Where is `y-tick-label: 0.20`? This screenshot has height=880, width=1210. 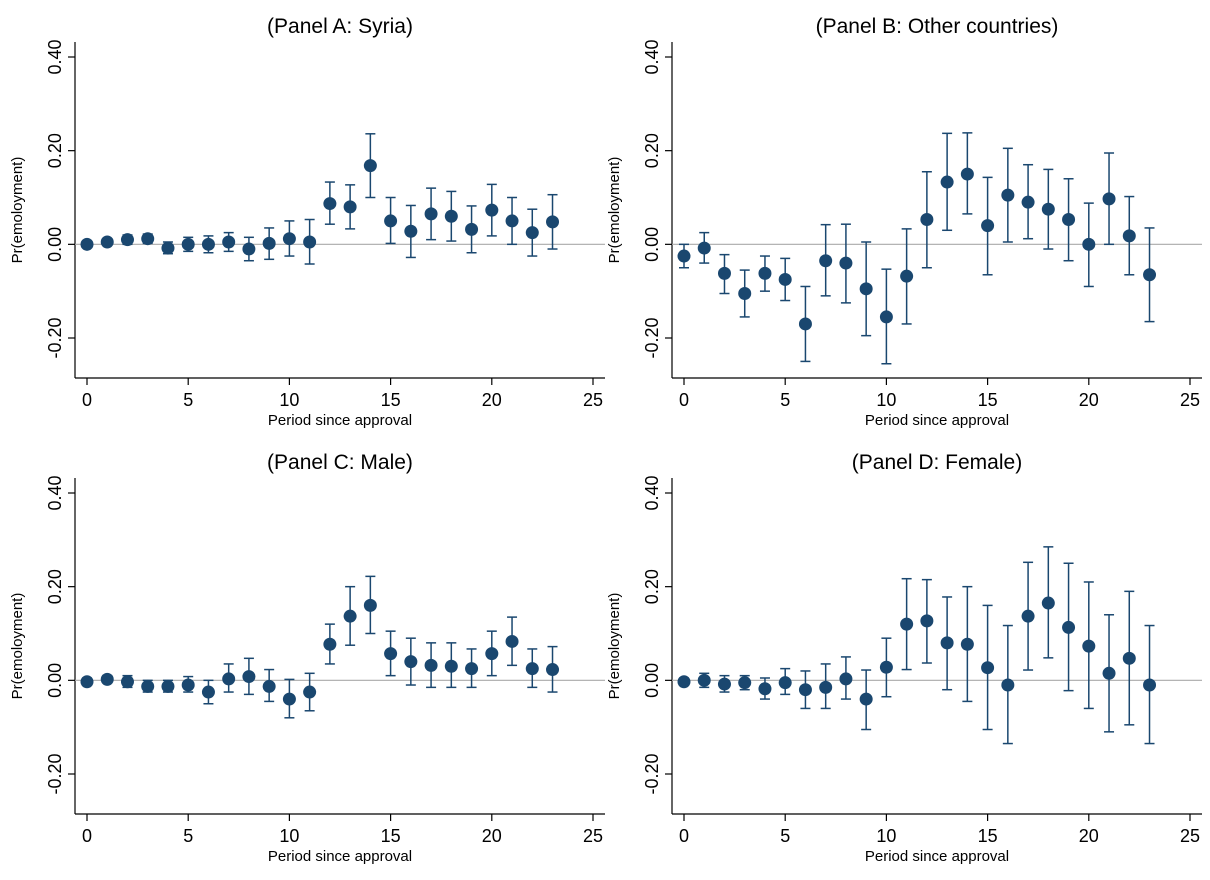
y-tick-label: 0.20 is located at coordinates (55, 586).